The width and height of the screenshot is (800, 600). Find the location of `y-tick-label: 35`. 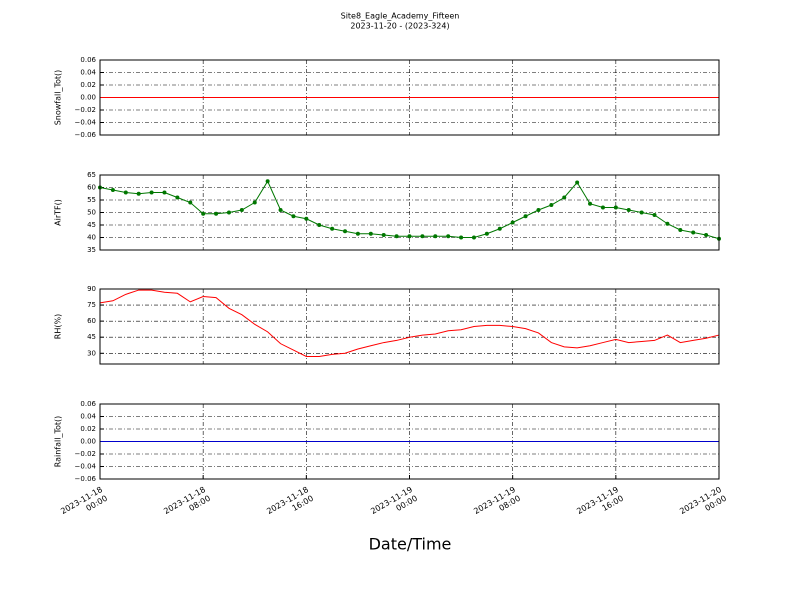

y-tick-label: 35 is located at coordinates (91, 250).